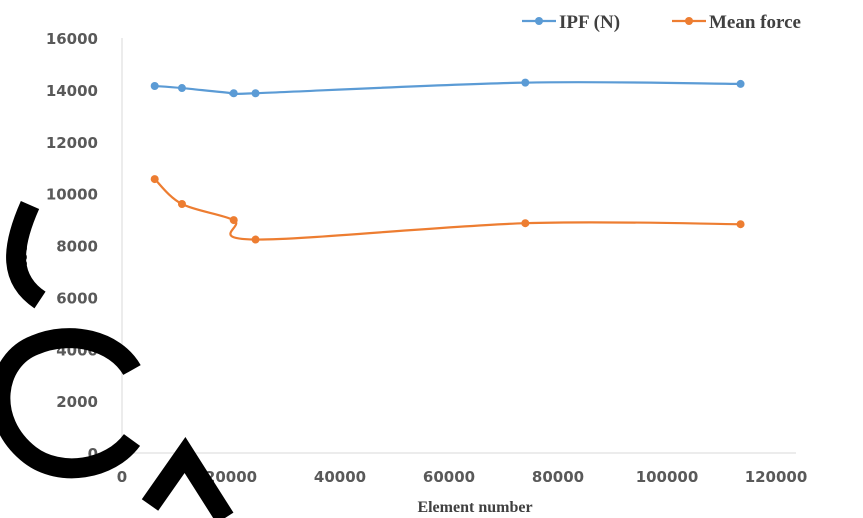 The height and width of the screenshot is (518, 863). What do you see at coordinates (77, 247) in the screenshot?
I see `y-tick-label: 8000` at bounding box center [77, 247].